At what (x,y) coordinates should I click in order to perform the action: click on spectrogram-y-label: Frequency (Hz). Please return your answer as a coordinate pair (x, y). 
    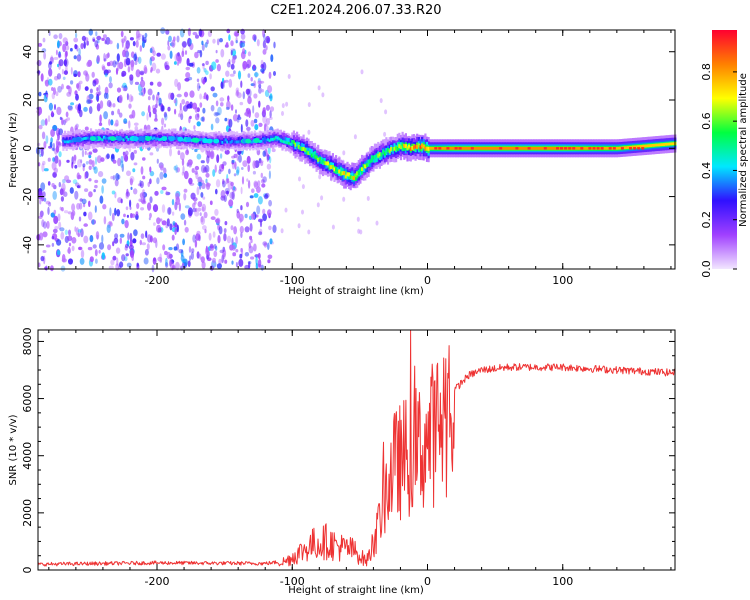
    Looking at the image, I should click on (13, 150).